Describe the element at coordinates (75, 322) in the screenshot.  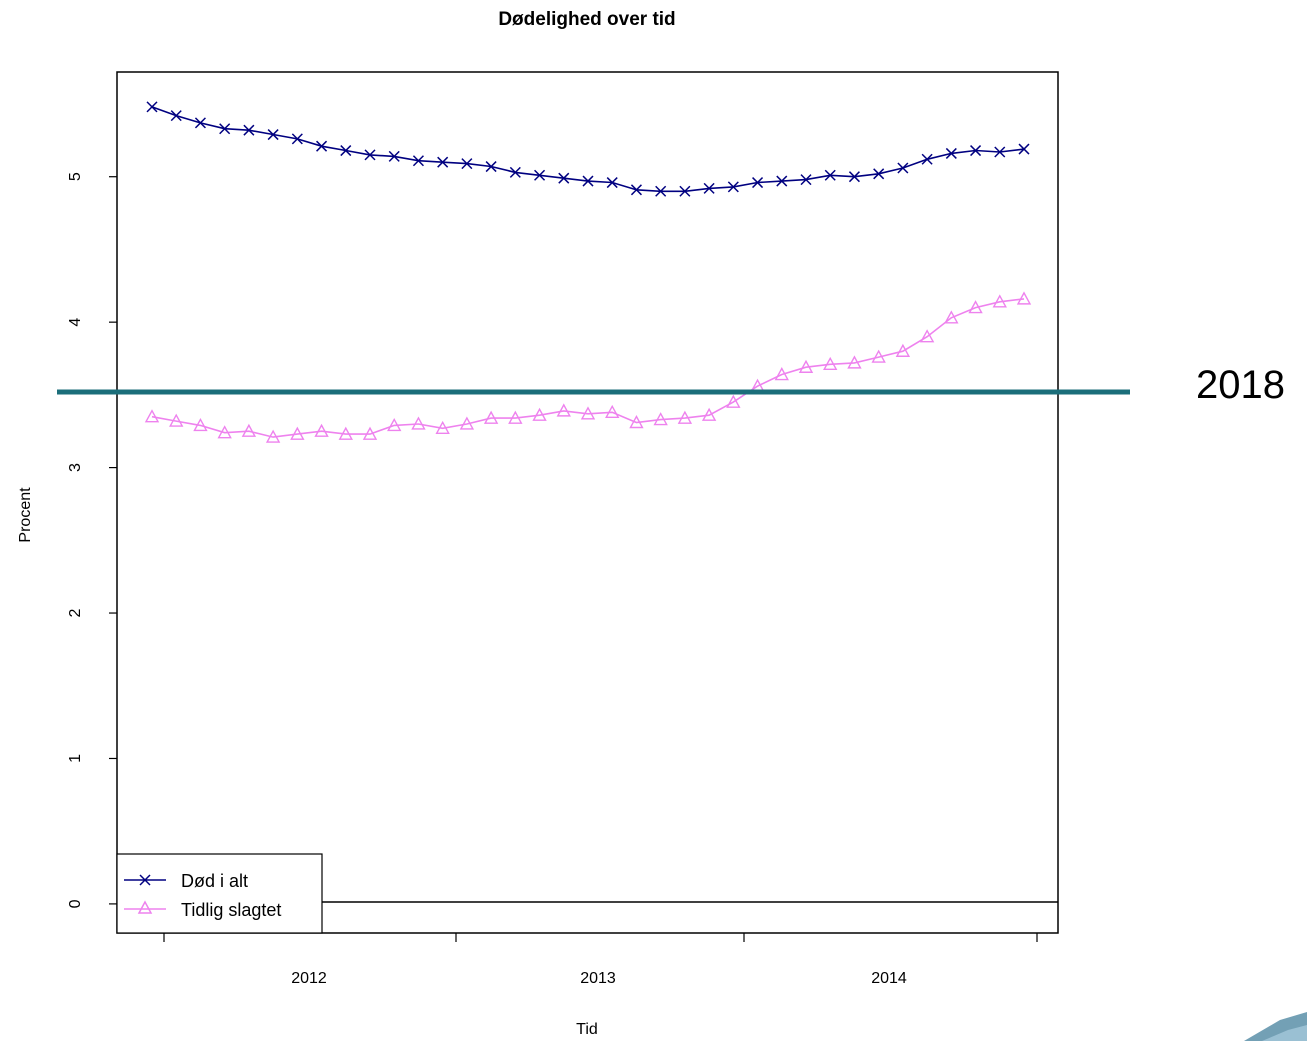
I see `y-tick-label: 4` at that location.